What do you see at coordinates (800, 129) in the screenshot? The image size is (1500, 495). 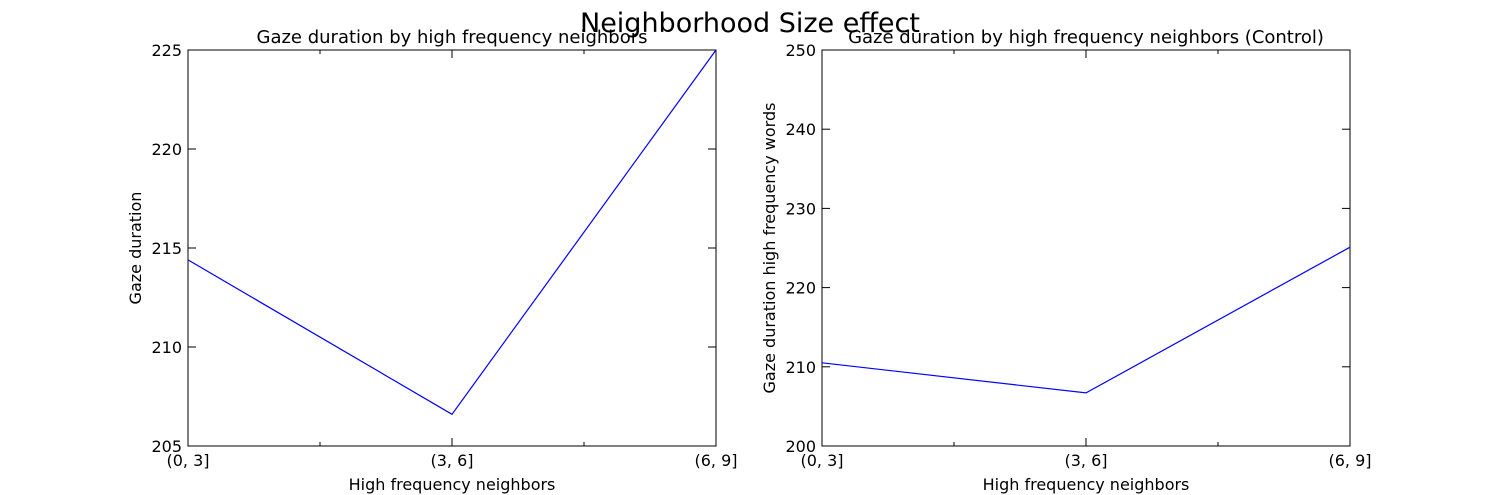 I see `y-tick-label: 240` at bounding box center [800, 129].